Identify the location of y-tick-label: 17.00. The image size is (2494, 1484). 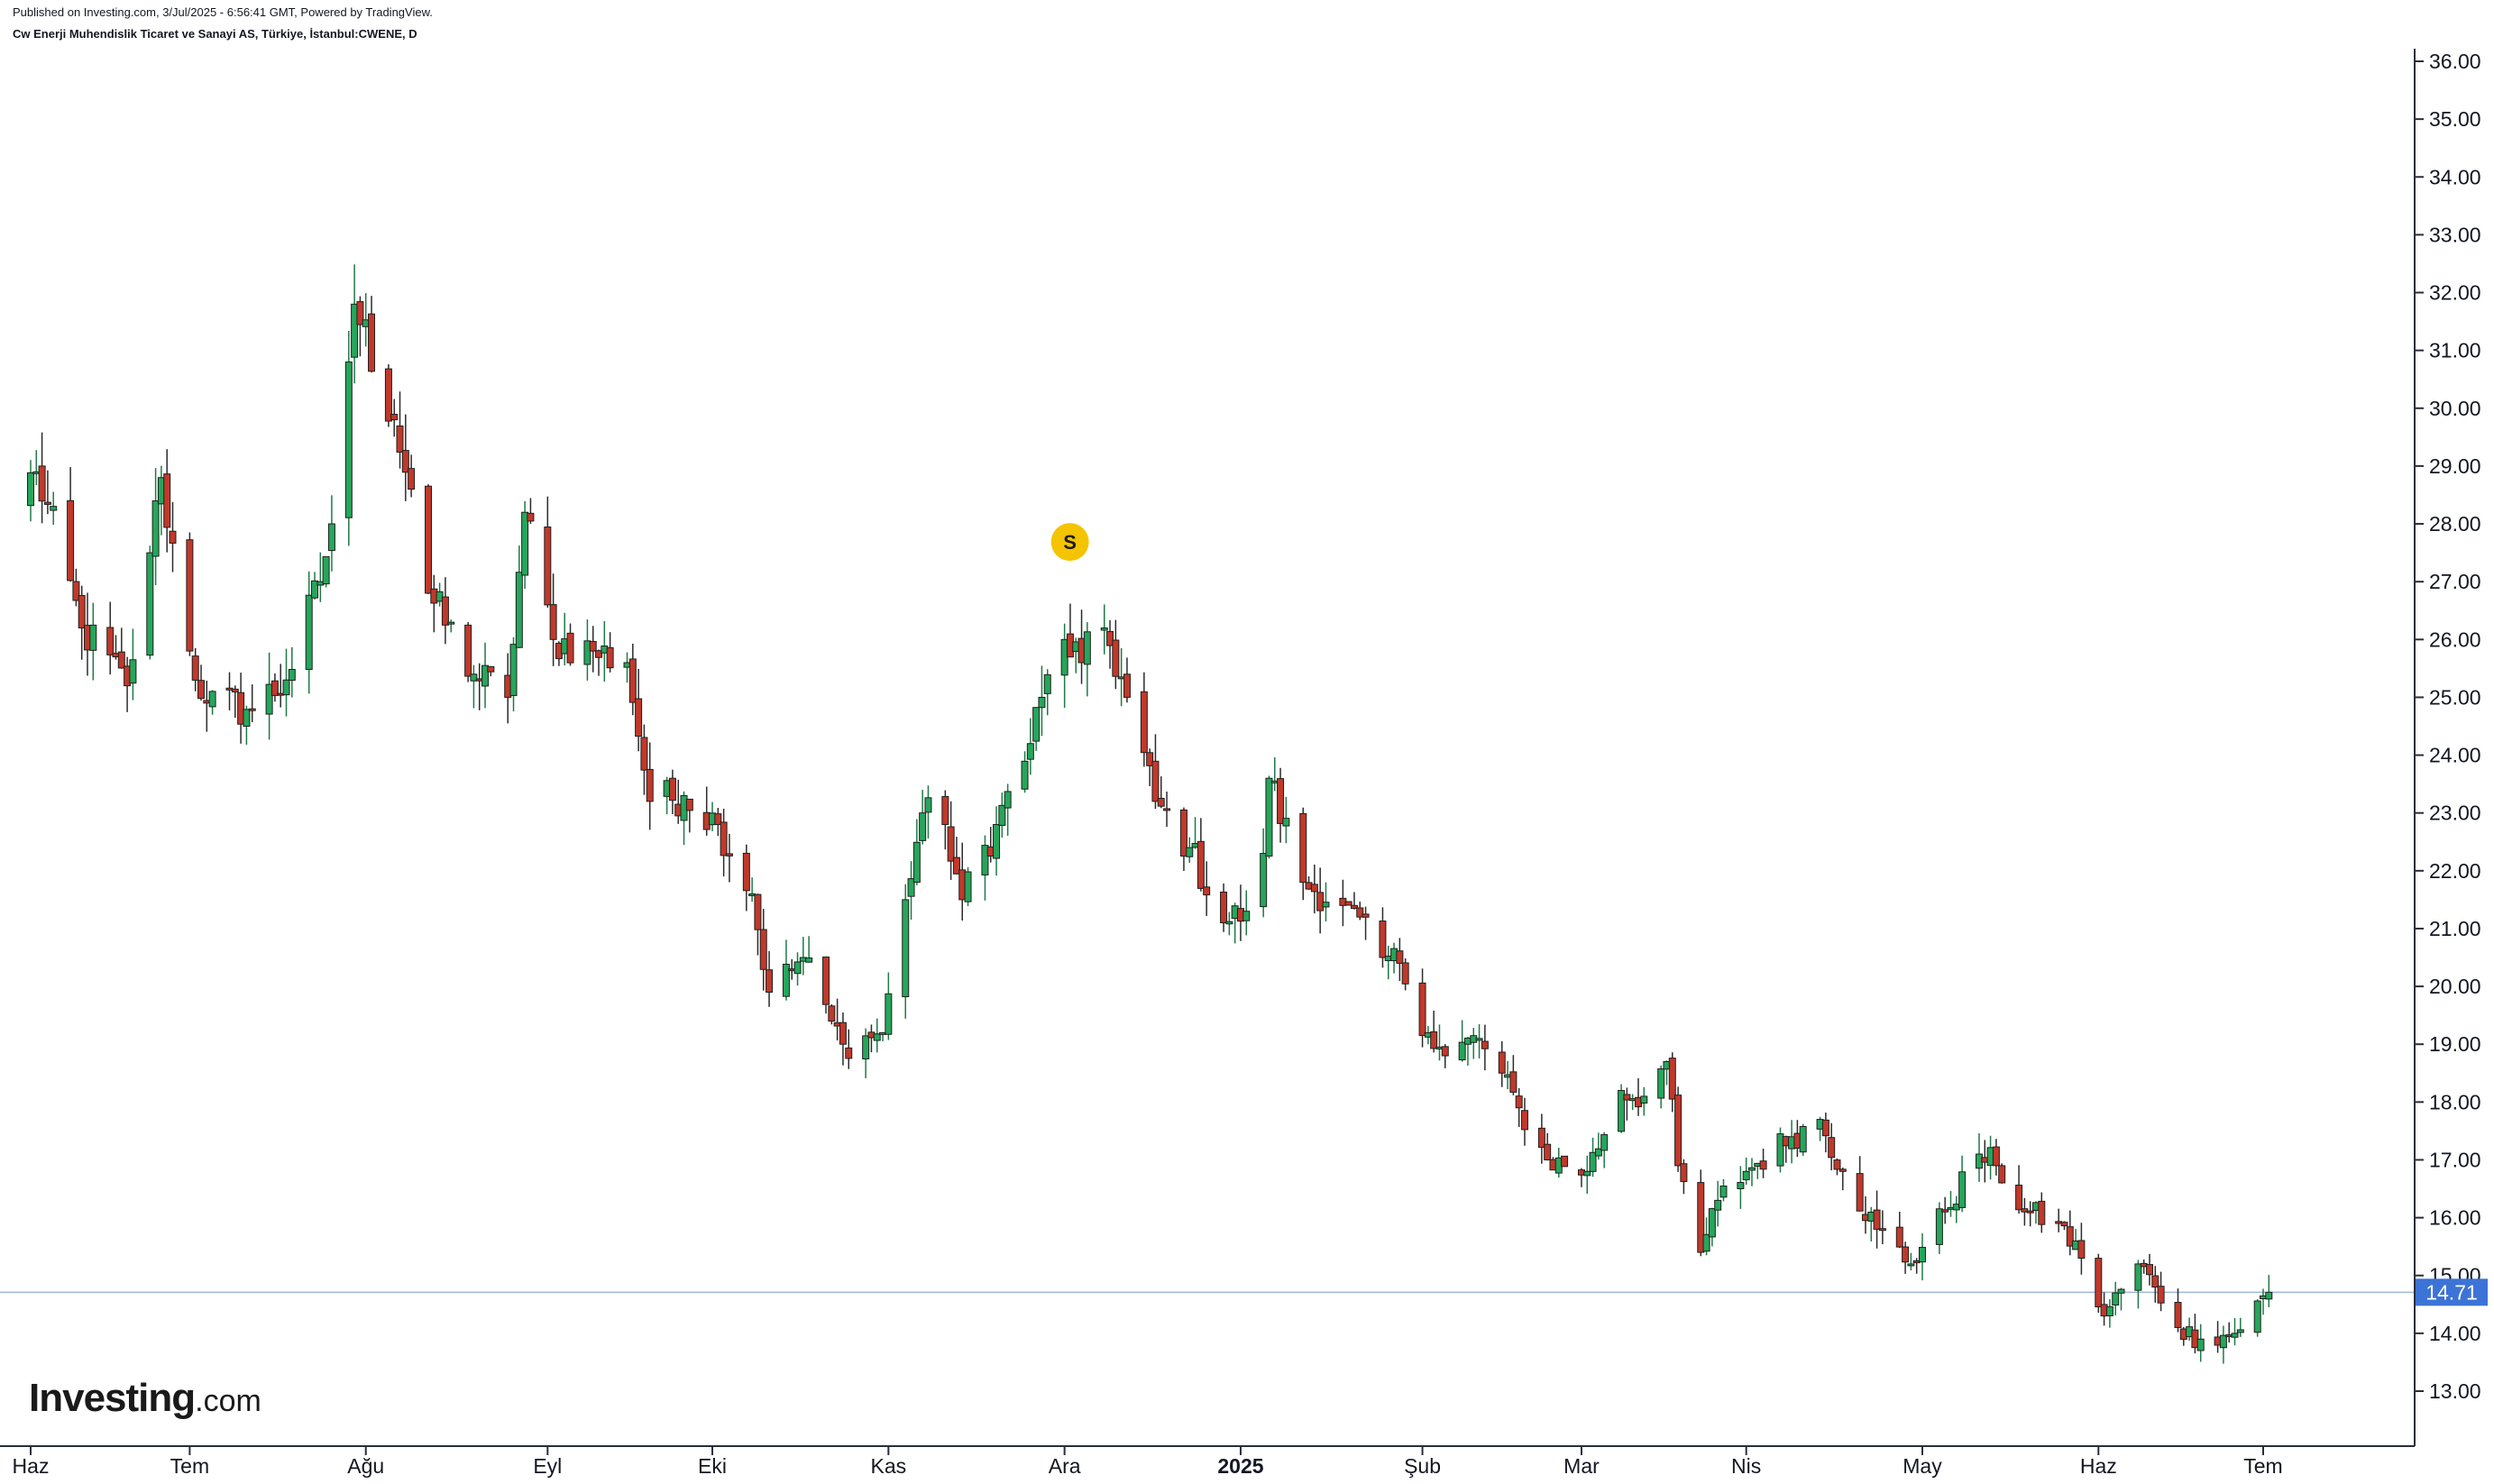
(2455, 1159).